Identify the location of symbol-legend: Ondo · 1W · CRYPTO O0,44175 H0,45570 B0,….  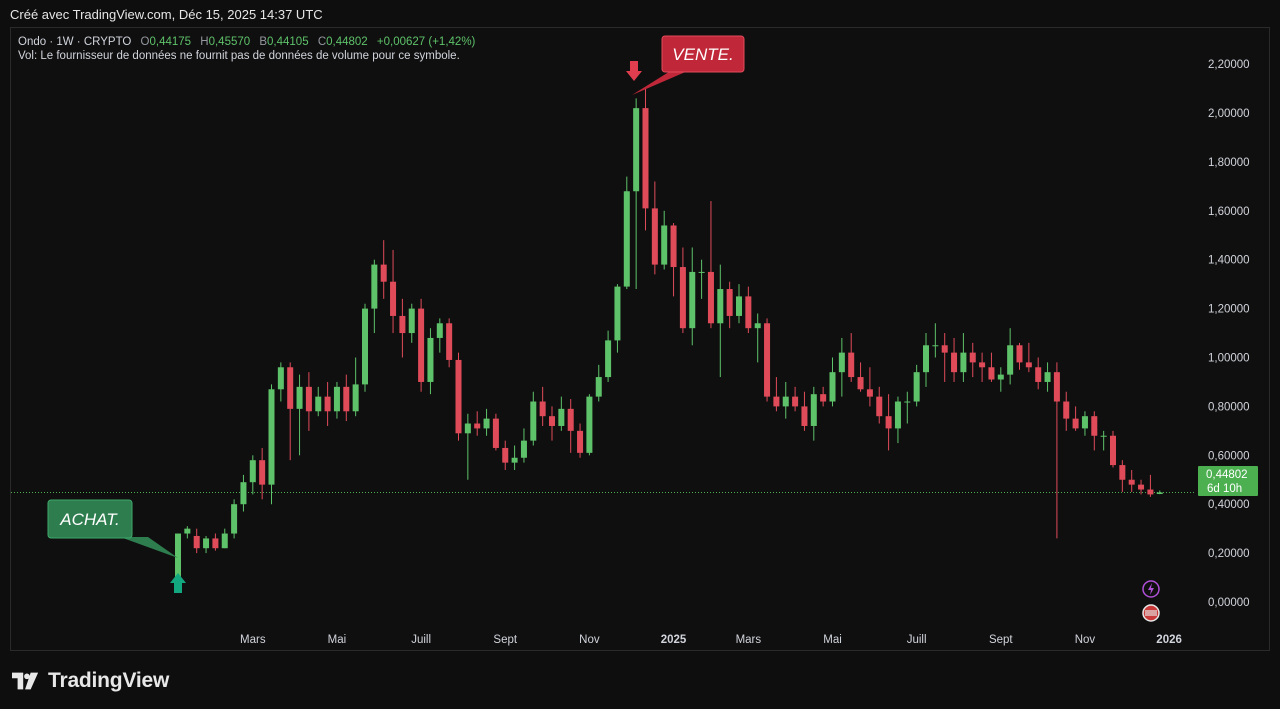
(246, 42).